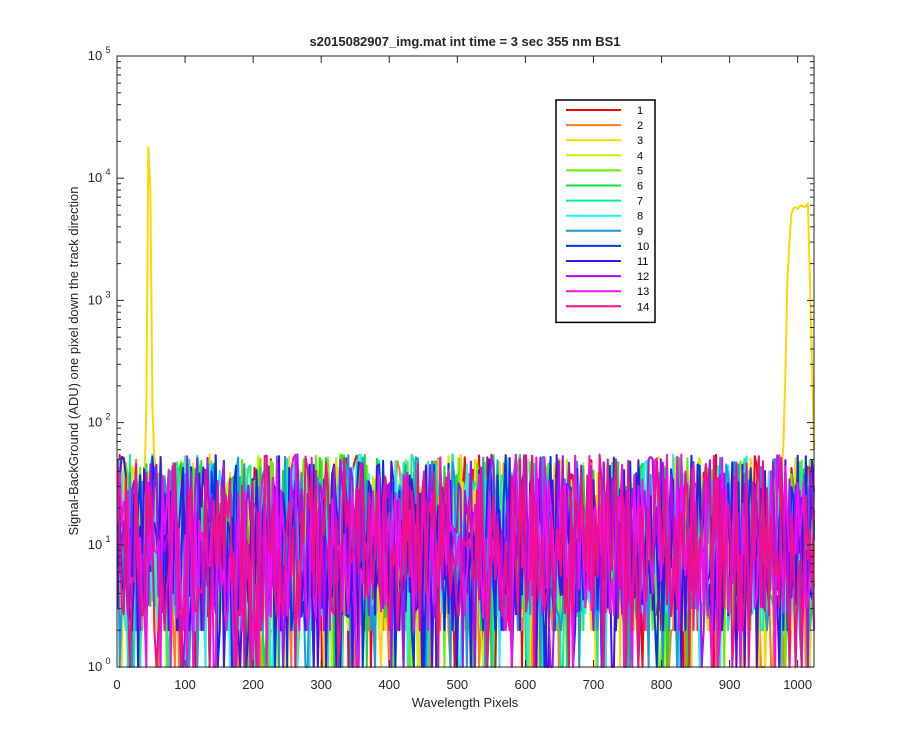 This screenshot has width=900, height=755. Describe the element at coordinates (640, 217) in the screenshot. I see `legend-label-8: 8` at that location.